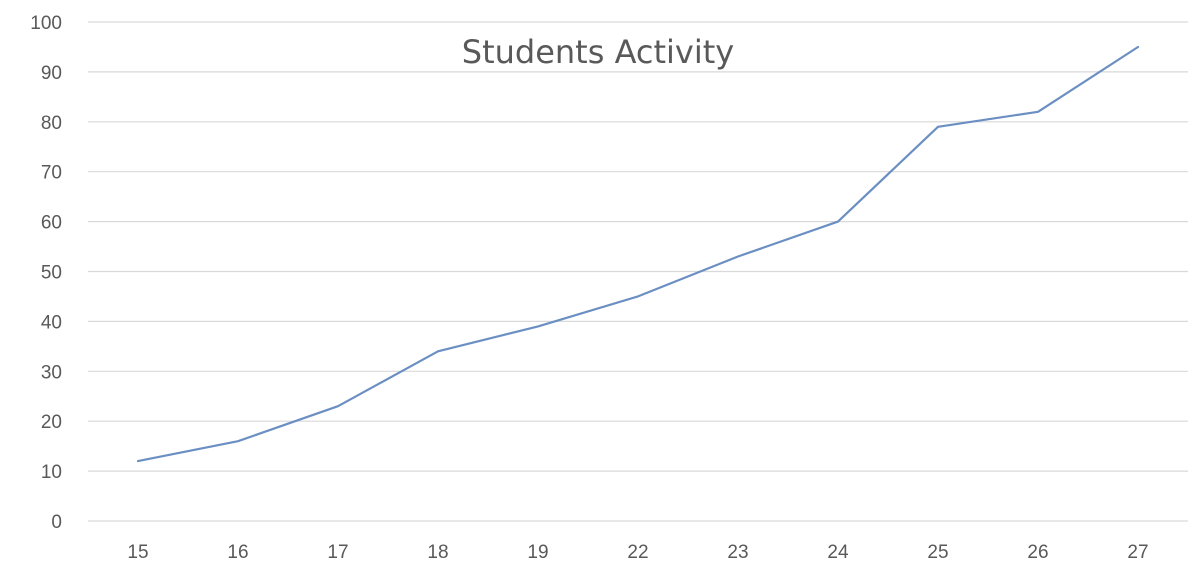  I want to click on x-tick-label: 19, so click(537, 552).